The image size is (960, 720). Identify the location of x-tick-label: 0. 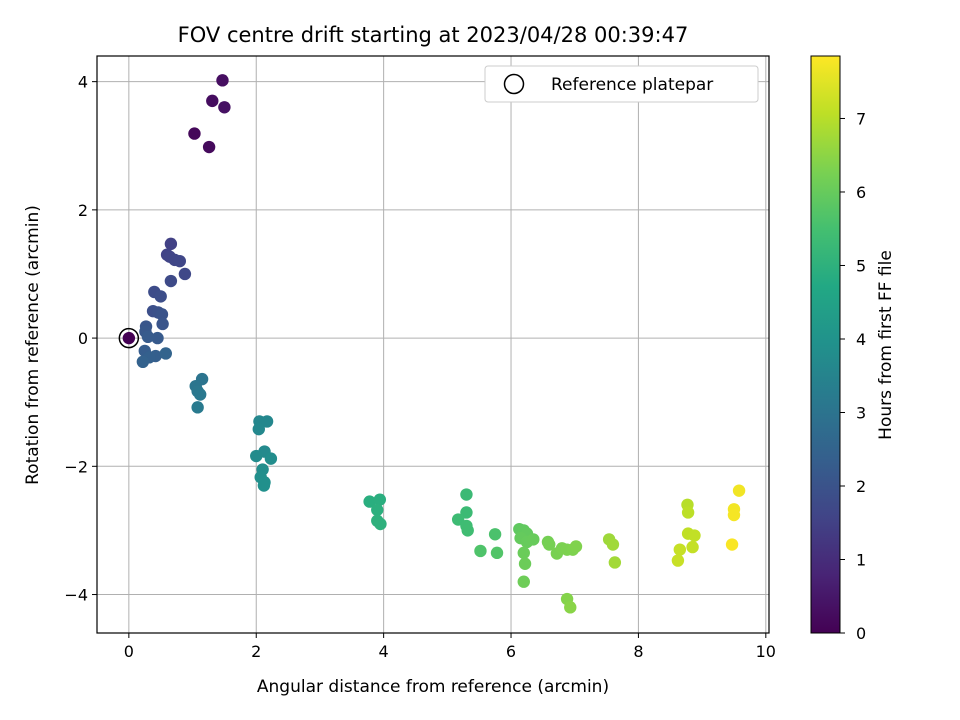
(129, 651).